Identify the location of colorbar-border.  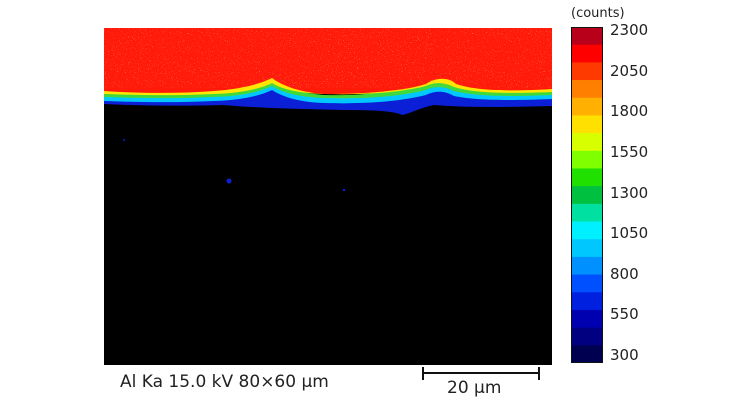
(587, 195).